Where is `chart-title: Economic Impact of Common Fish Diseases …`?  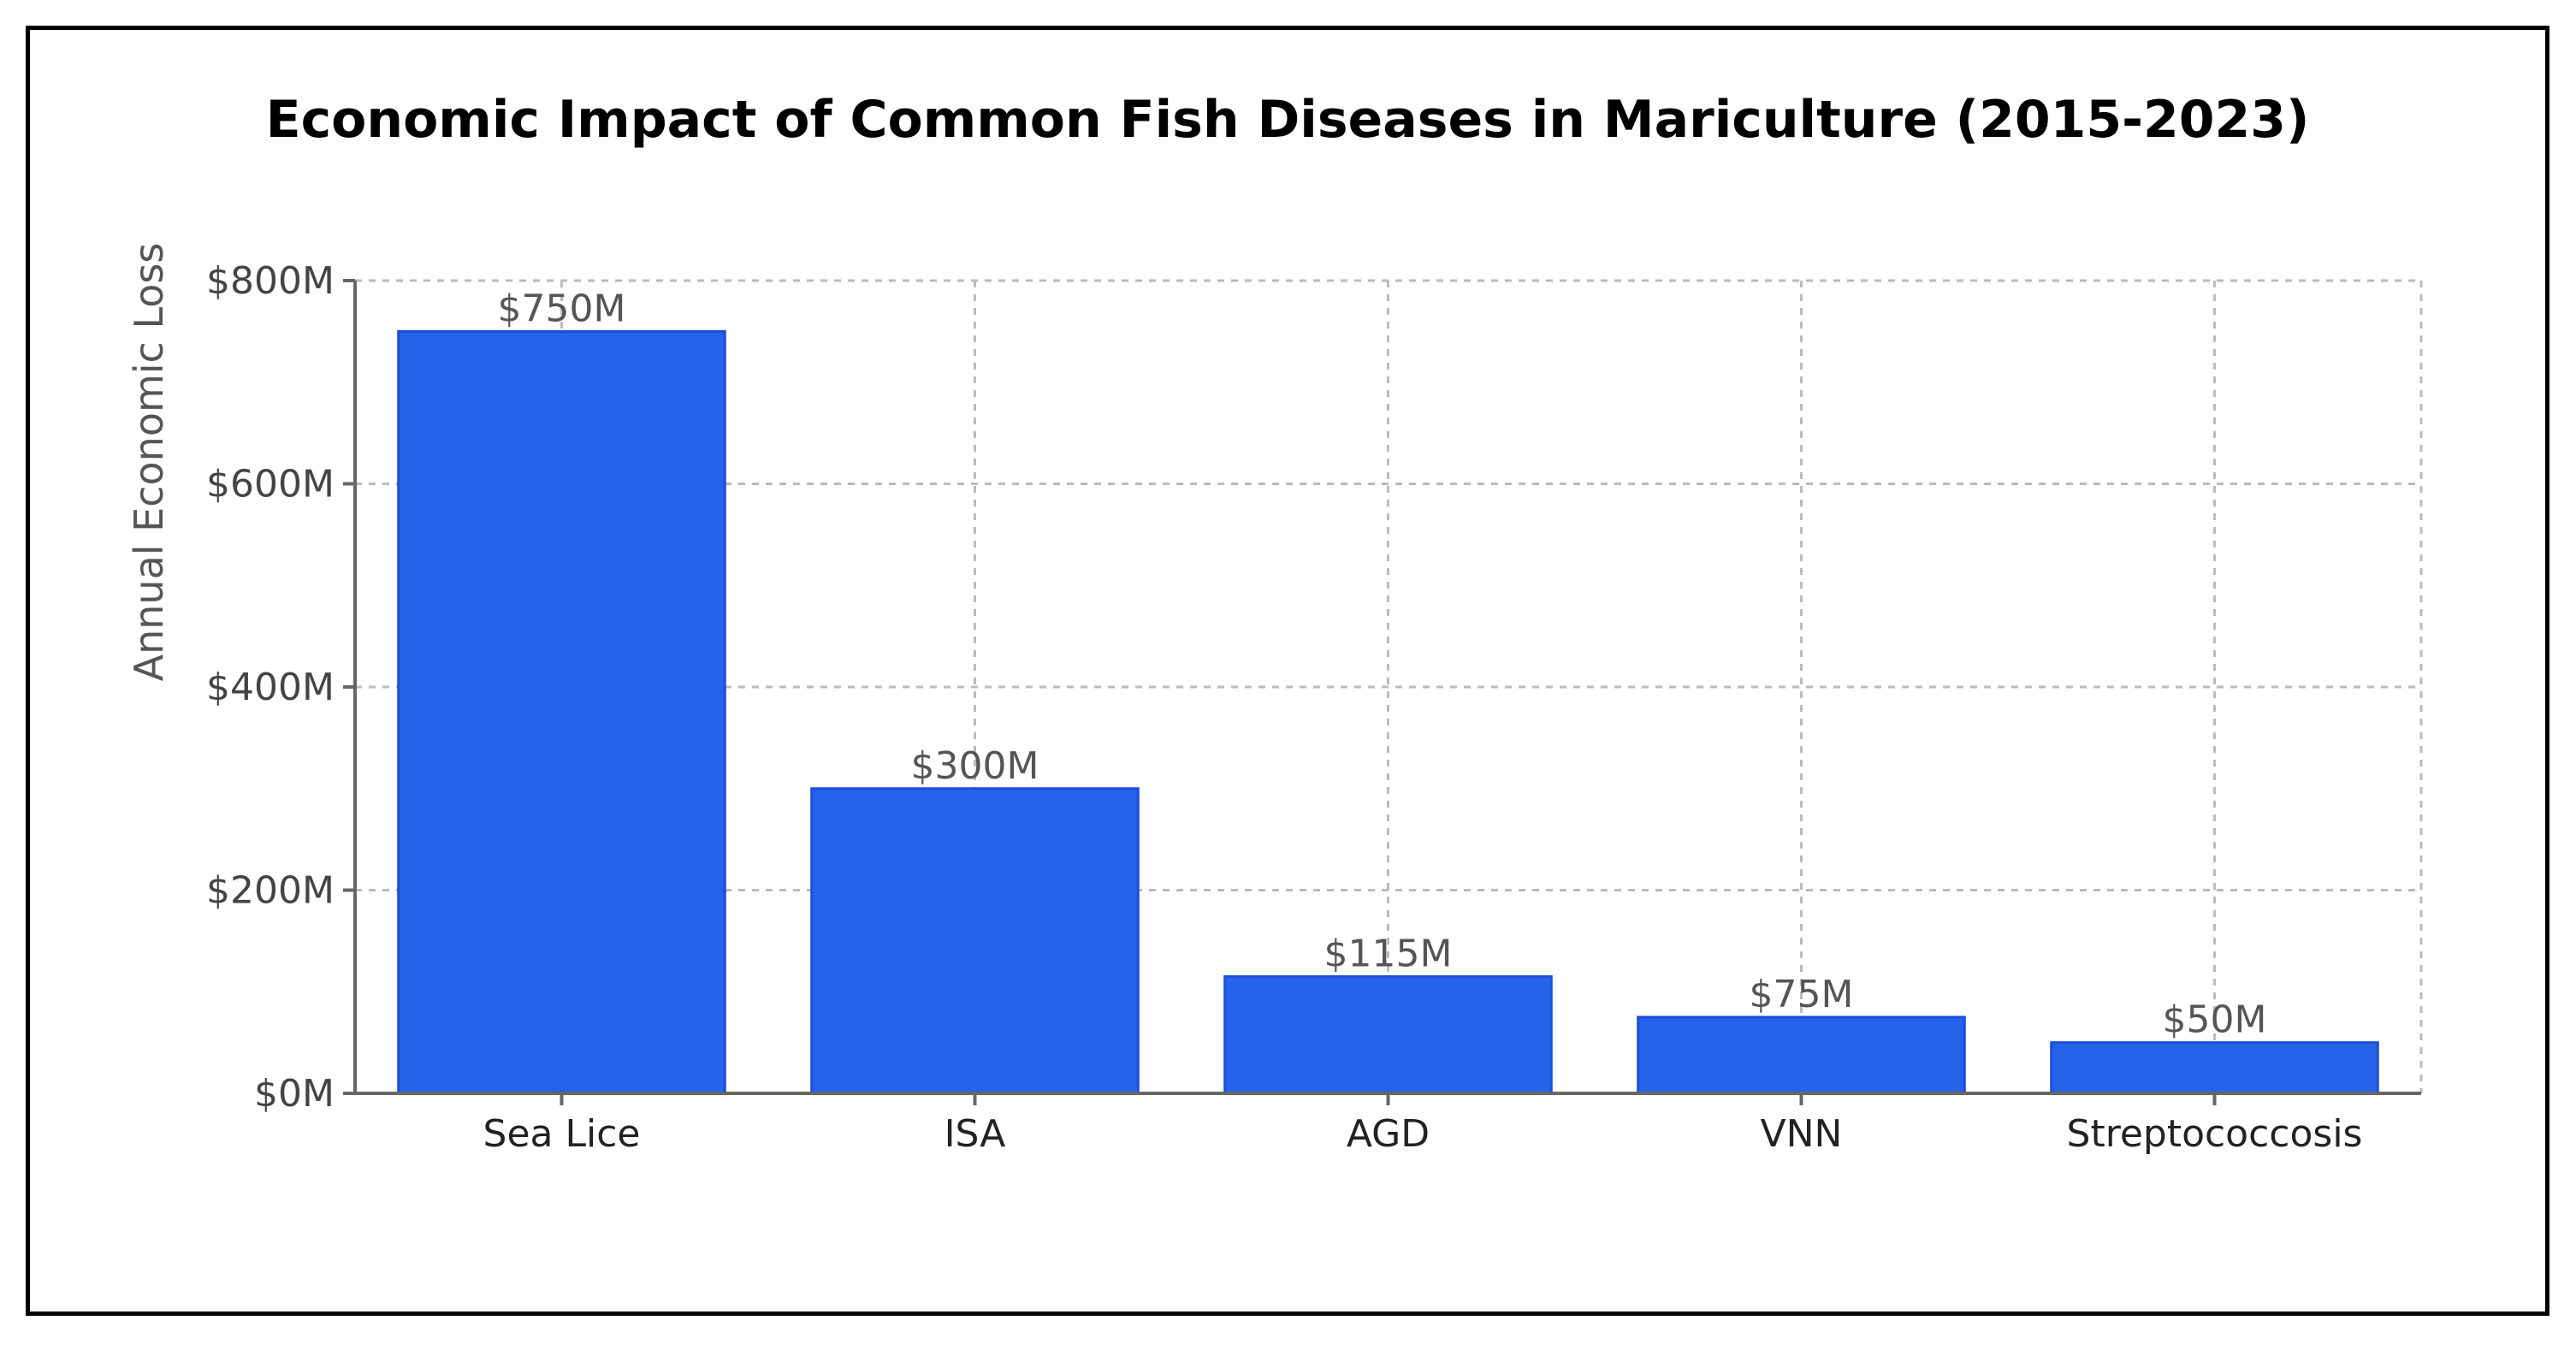
chart-title: Economic Impact of Common Fish Diseases … is located at coordinates (1288, 120).